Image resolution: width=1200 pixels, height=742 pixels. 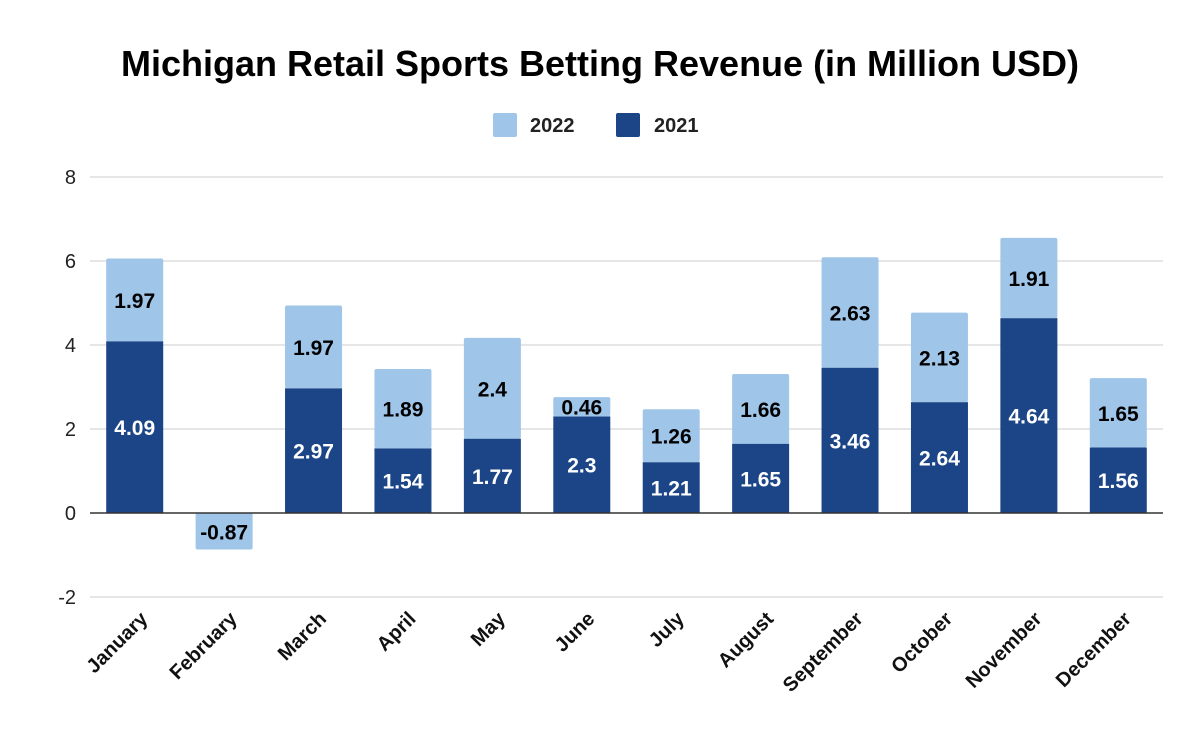 I want to click on data-label-2022-march: 1.97, so click(x=313, y=348).